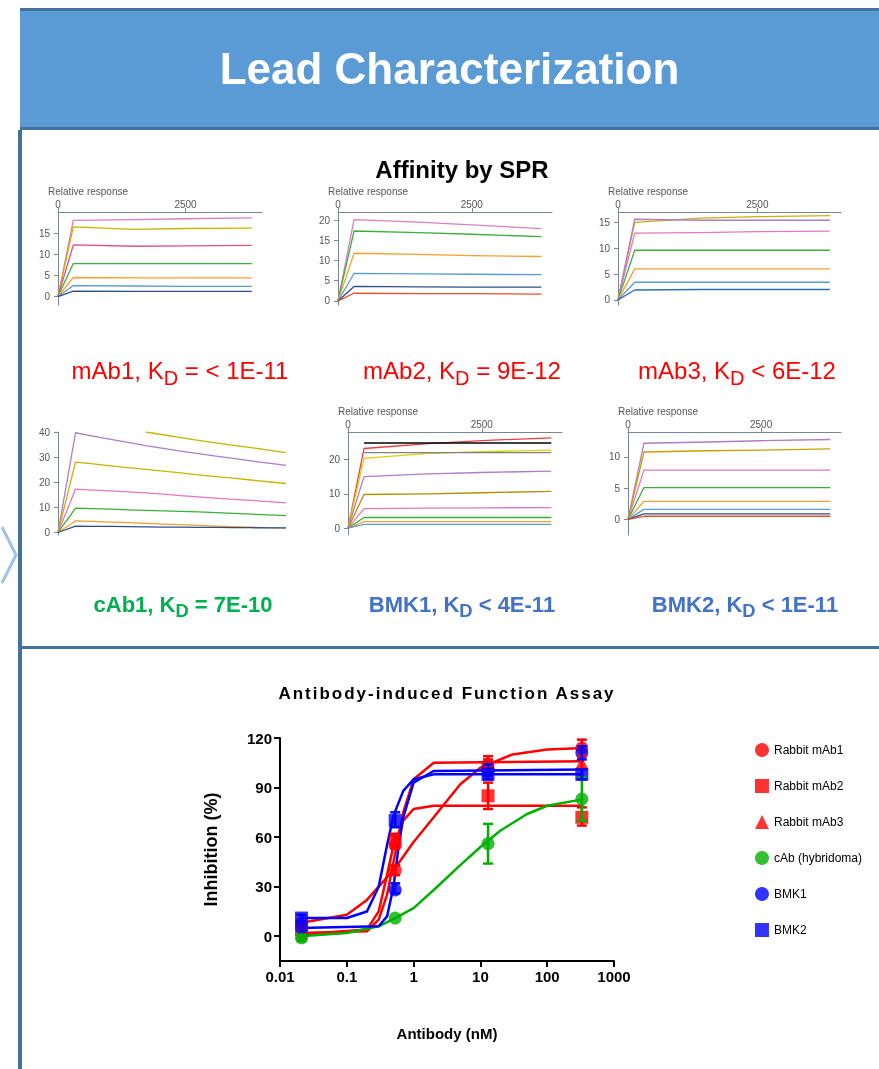 This screenshot has height=1069, width=879. Describe the element at coordinates (808, 786) in the screenshot. I see `legend-label: Rabbit mAb2` at that location.